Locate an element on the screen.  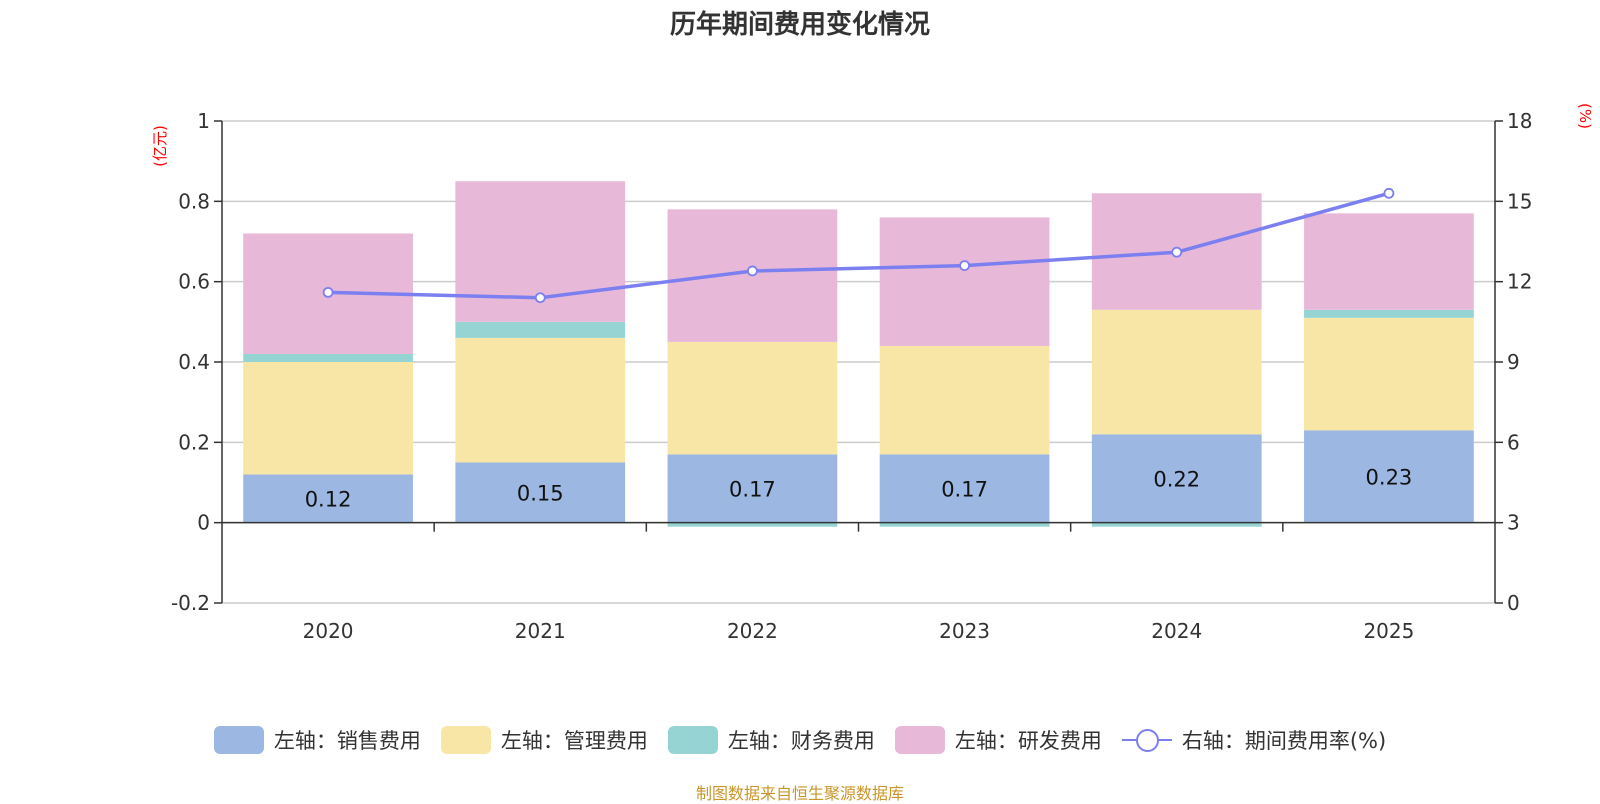
legend-item-rnd: 左轴：研发费用 is located at coordinates (998, 740).